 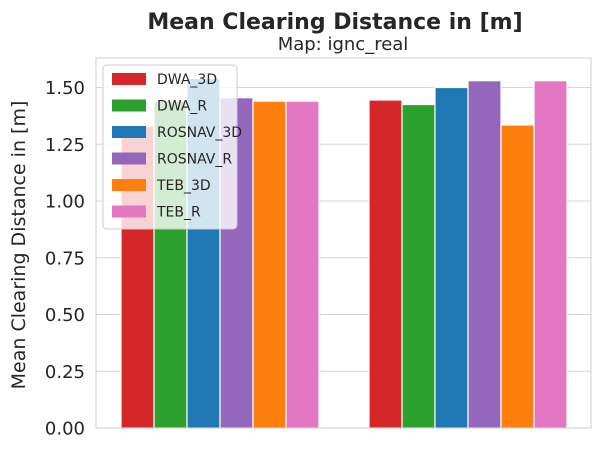 What do you see at coordinates (385, 264) in the screenshot?
I see `bar-dwa-3d` at bounding box center [385, 264].